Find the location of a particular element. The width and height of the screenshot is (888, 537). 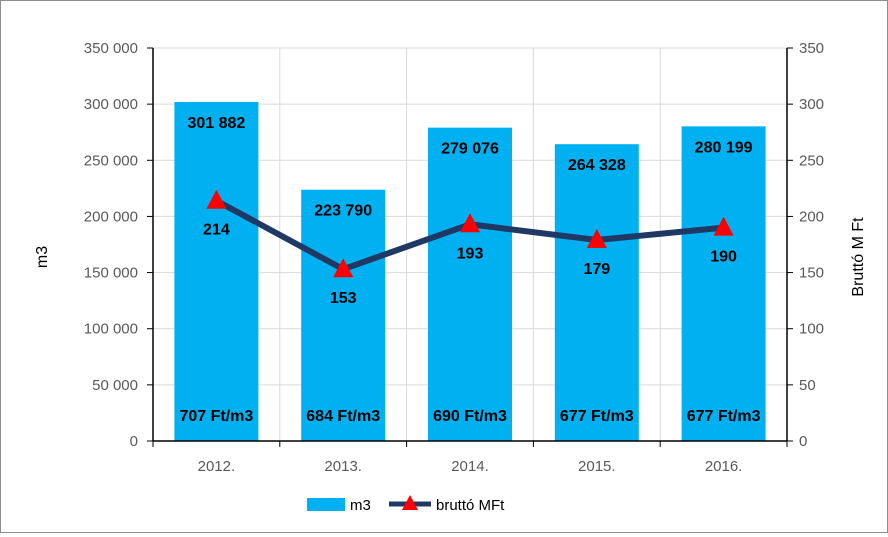

y-left-axis-title: m3 is located at coordinates (42, 257).